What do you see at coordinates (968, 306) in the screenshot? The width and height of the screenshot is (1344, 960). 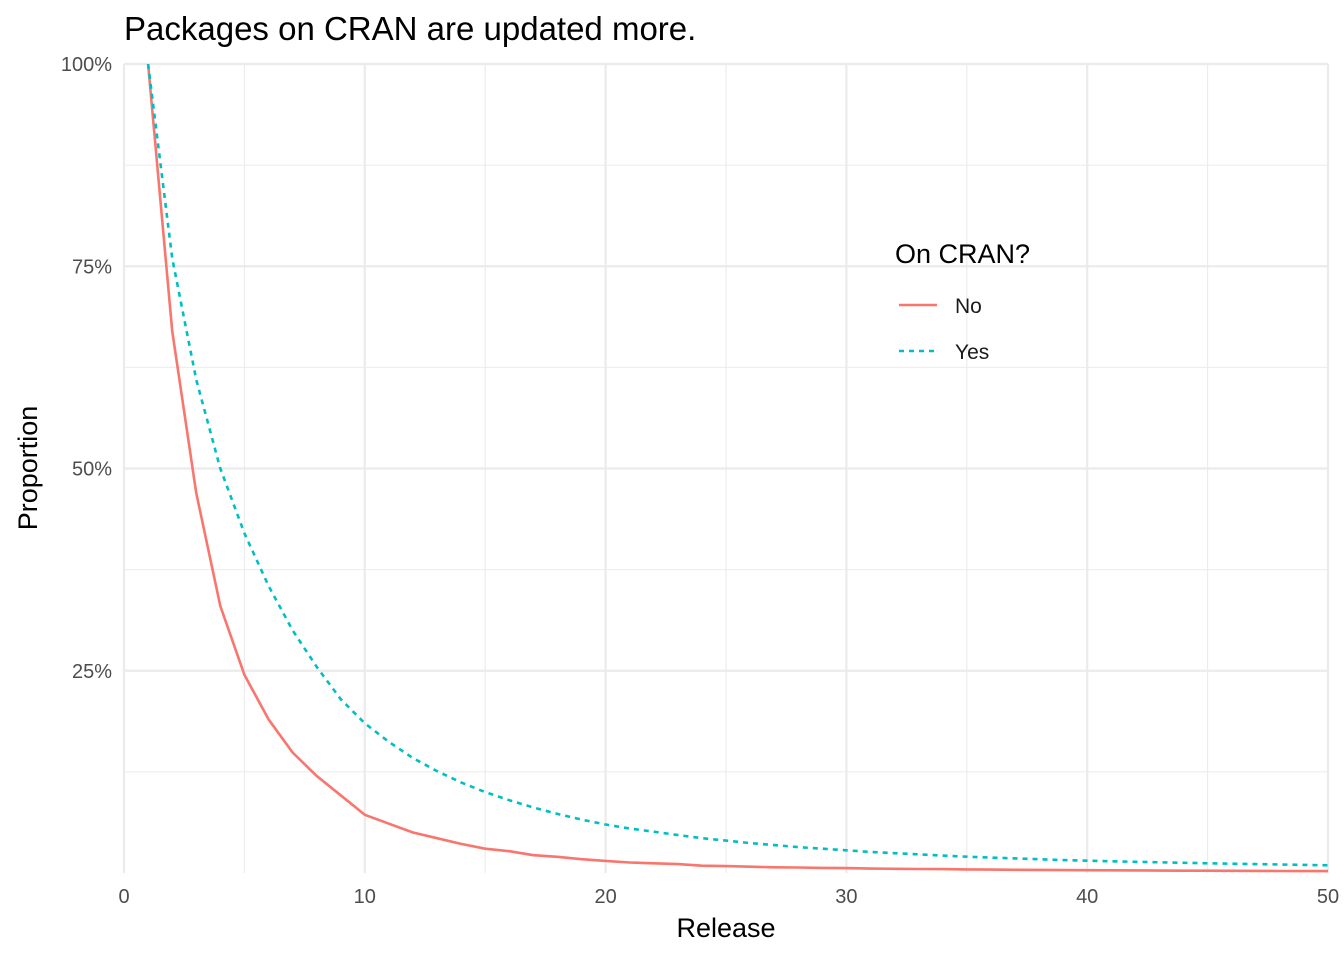 I see `legend-label-no: No` at bounding box center [968, 306].